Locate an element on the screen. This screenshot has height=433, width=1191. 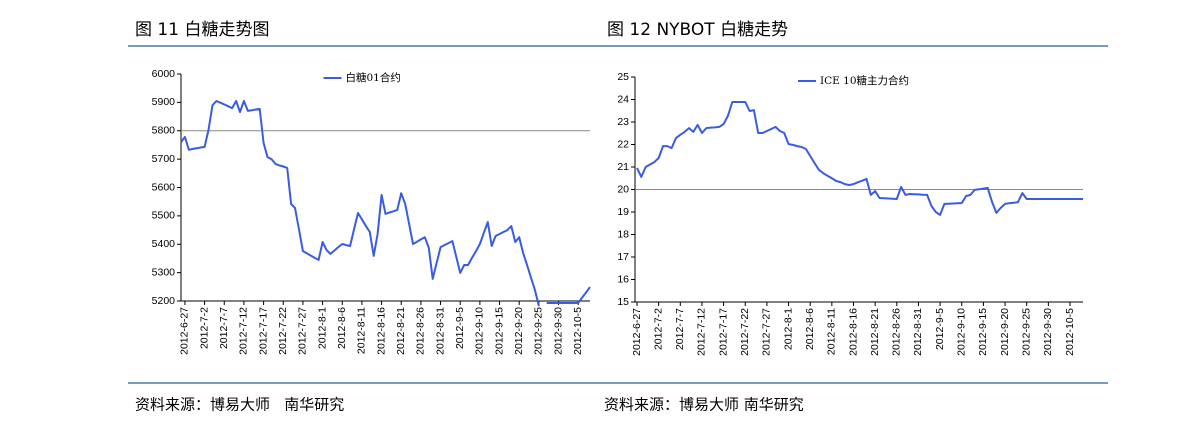
y-tick-label: 15 is located at coordinates (623, 302).